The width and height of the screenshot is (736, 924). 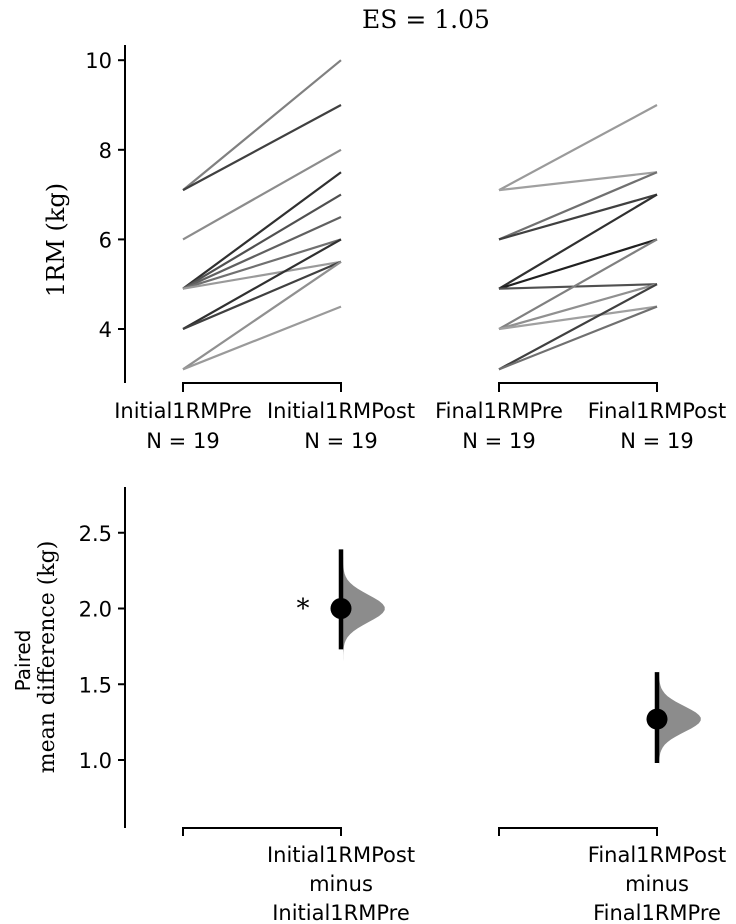 I want to click on top-y-tick-label: 4, so click(x=105, y=330).